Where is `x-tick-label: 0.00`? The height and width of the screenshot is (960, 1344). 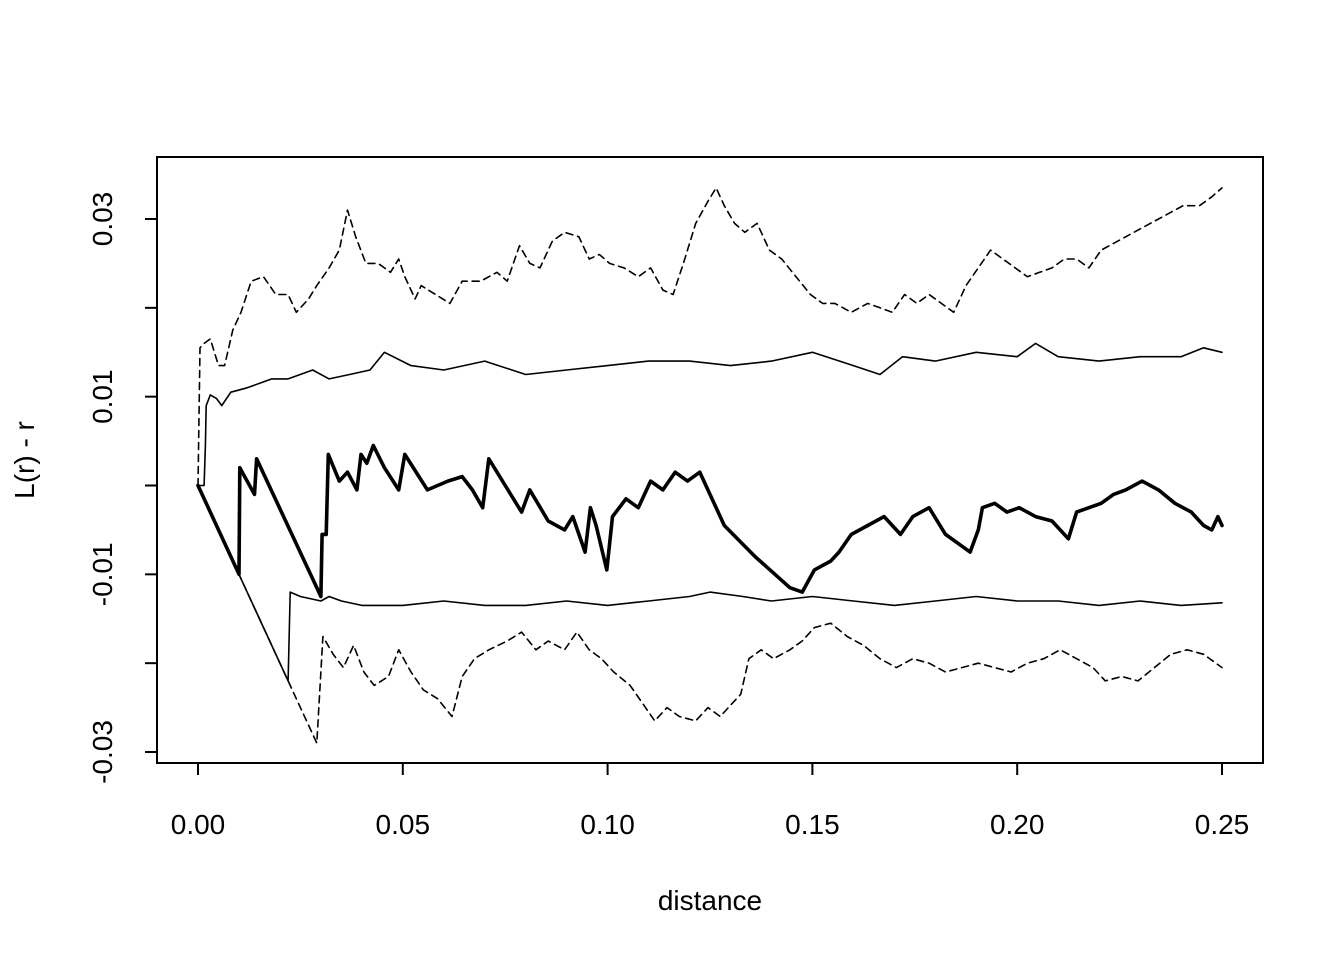
x-tick-label: 0.00 is located at coordinates (198, 824).